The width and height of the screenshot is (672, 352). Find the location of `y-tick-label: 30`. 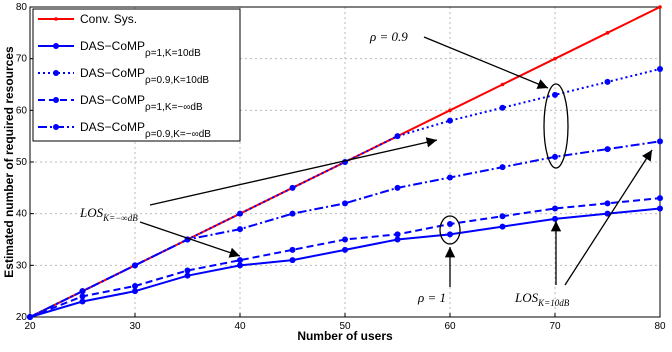

y-tick-label: 30 is located at coordinates (22, 265).